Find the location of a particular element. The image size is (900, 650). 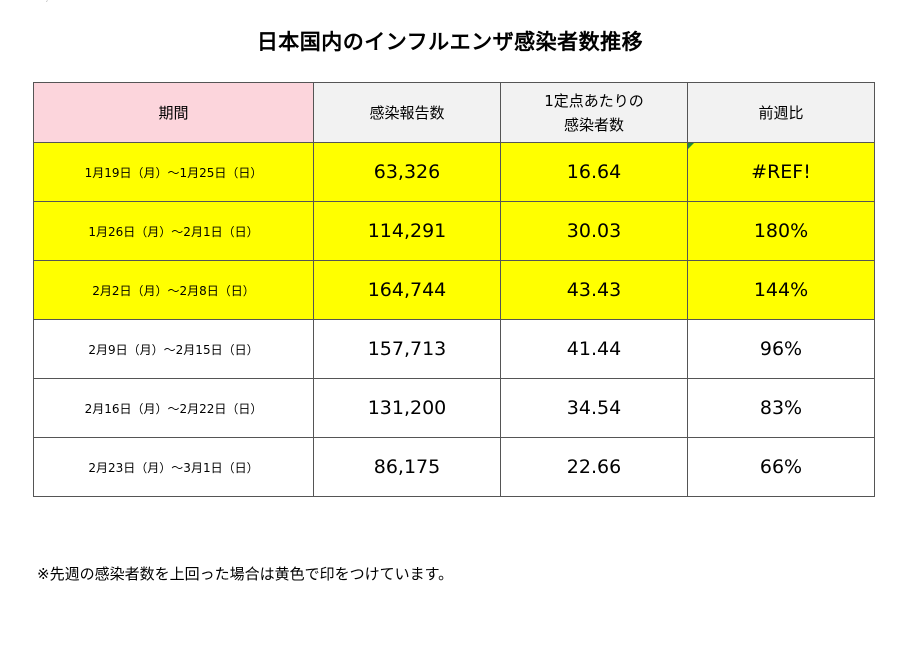

header-row: 期間 感染報告数 1定点あたりの 感染者数 前週比 is located at coordinates (454, 112).